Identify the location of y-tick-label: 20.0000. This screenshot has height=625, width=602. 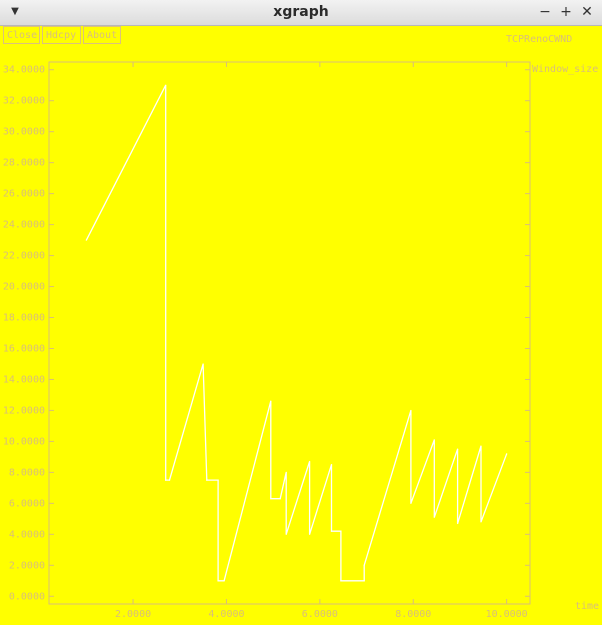
(24, 287).